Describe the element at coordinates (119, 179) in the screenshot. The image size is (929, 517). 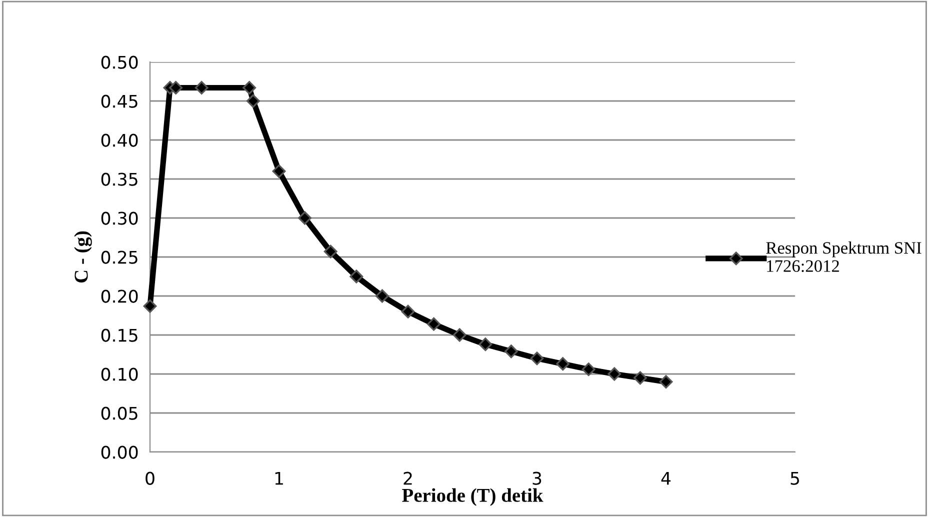
I see `y-tick-label: 0.35` at that location.